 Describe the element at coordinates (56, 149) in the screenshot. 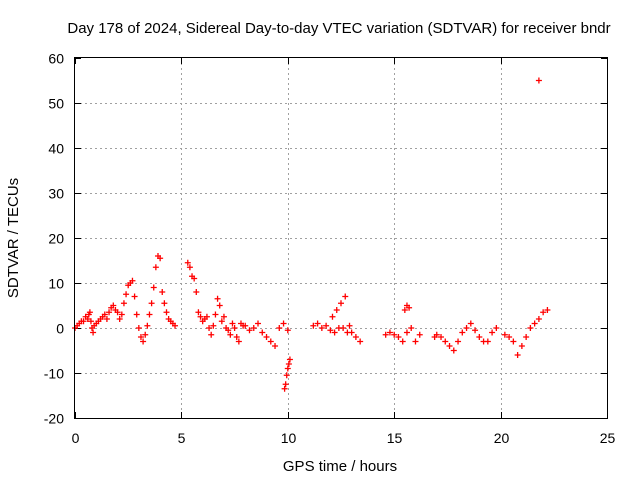

I see `y-tick-label: 40` at that location.